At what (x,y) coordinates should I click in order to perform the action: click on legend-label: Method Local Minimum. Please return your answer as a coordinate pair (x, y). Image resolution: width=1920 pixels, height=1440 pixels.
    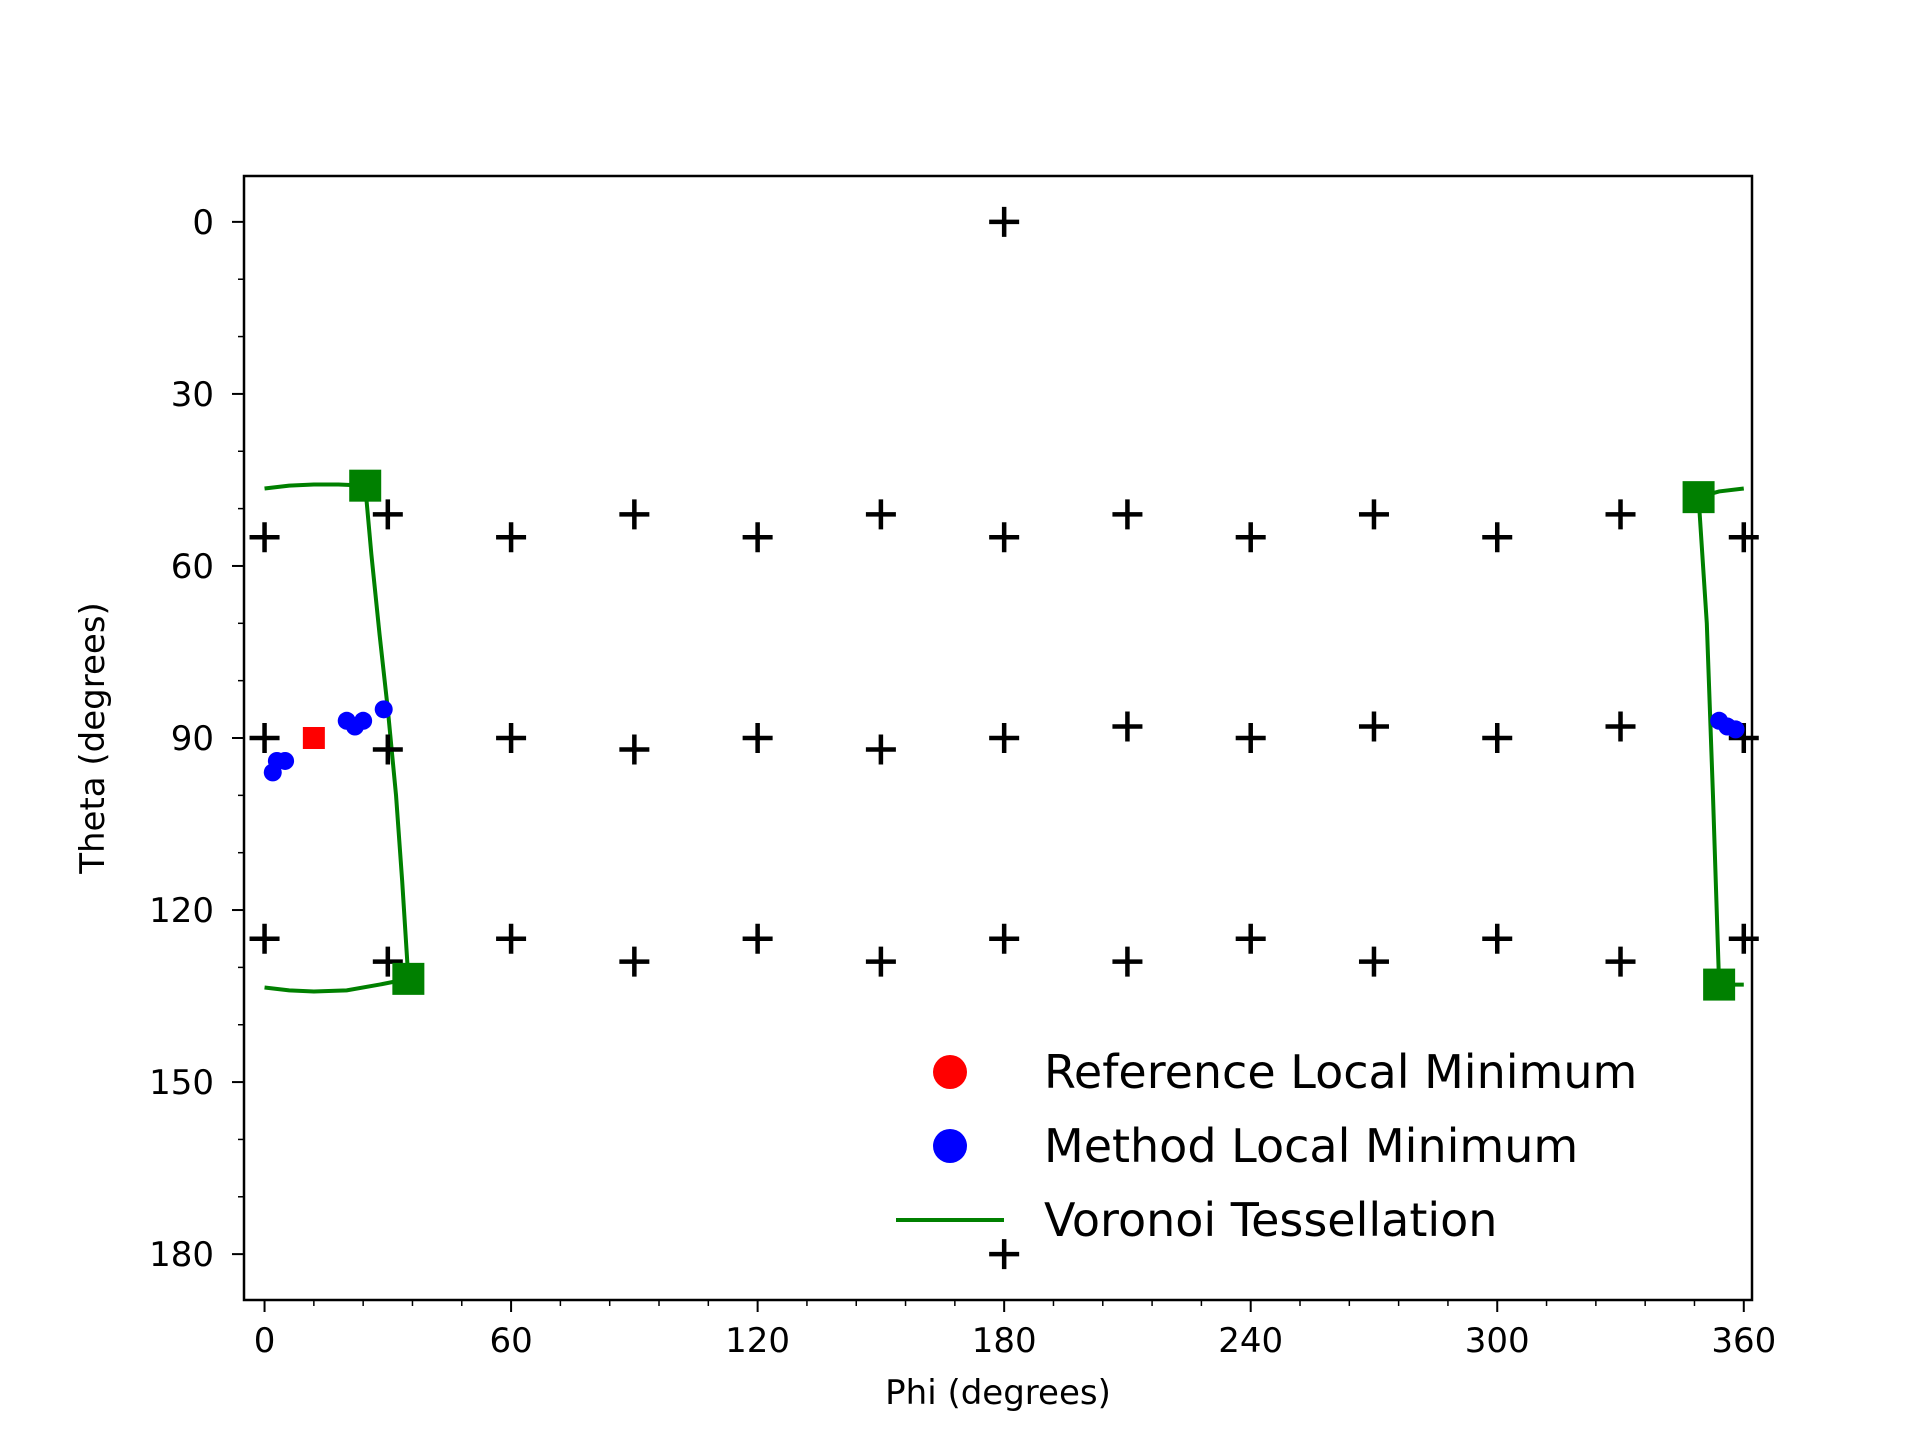
    Looking at the image, I should click on (1311, 1146).